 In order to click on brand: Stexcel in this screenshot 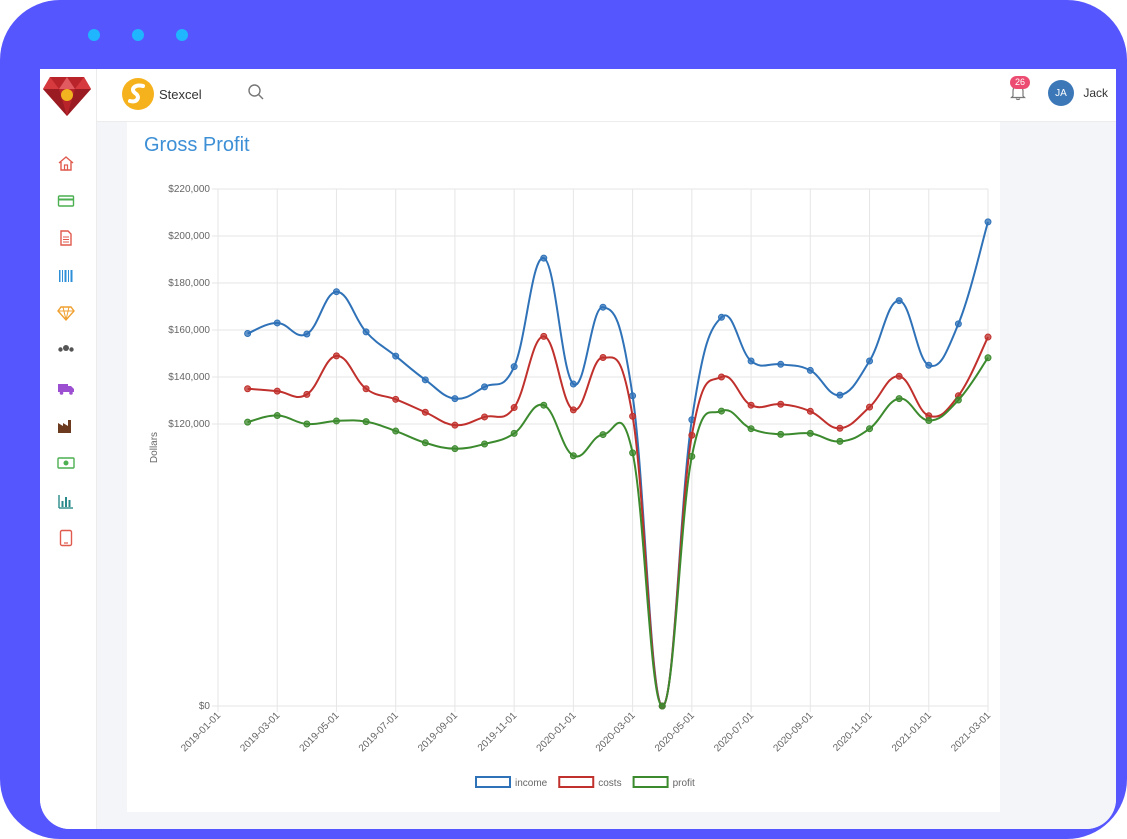, I will do `click(161, 94)`.